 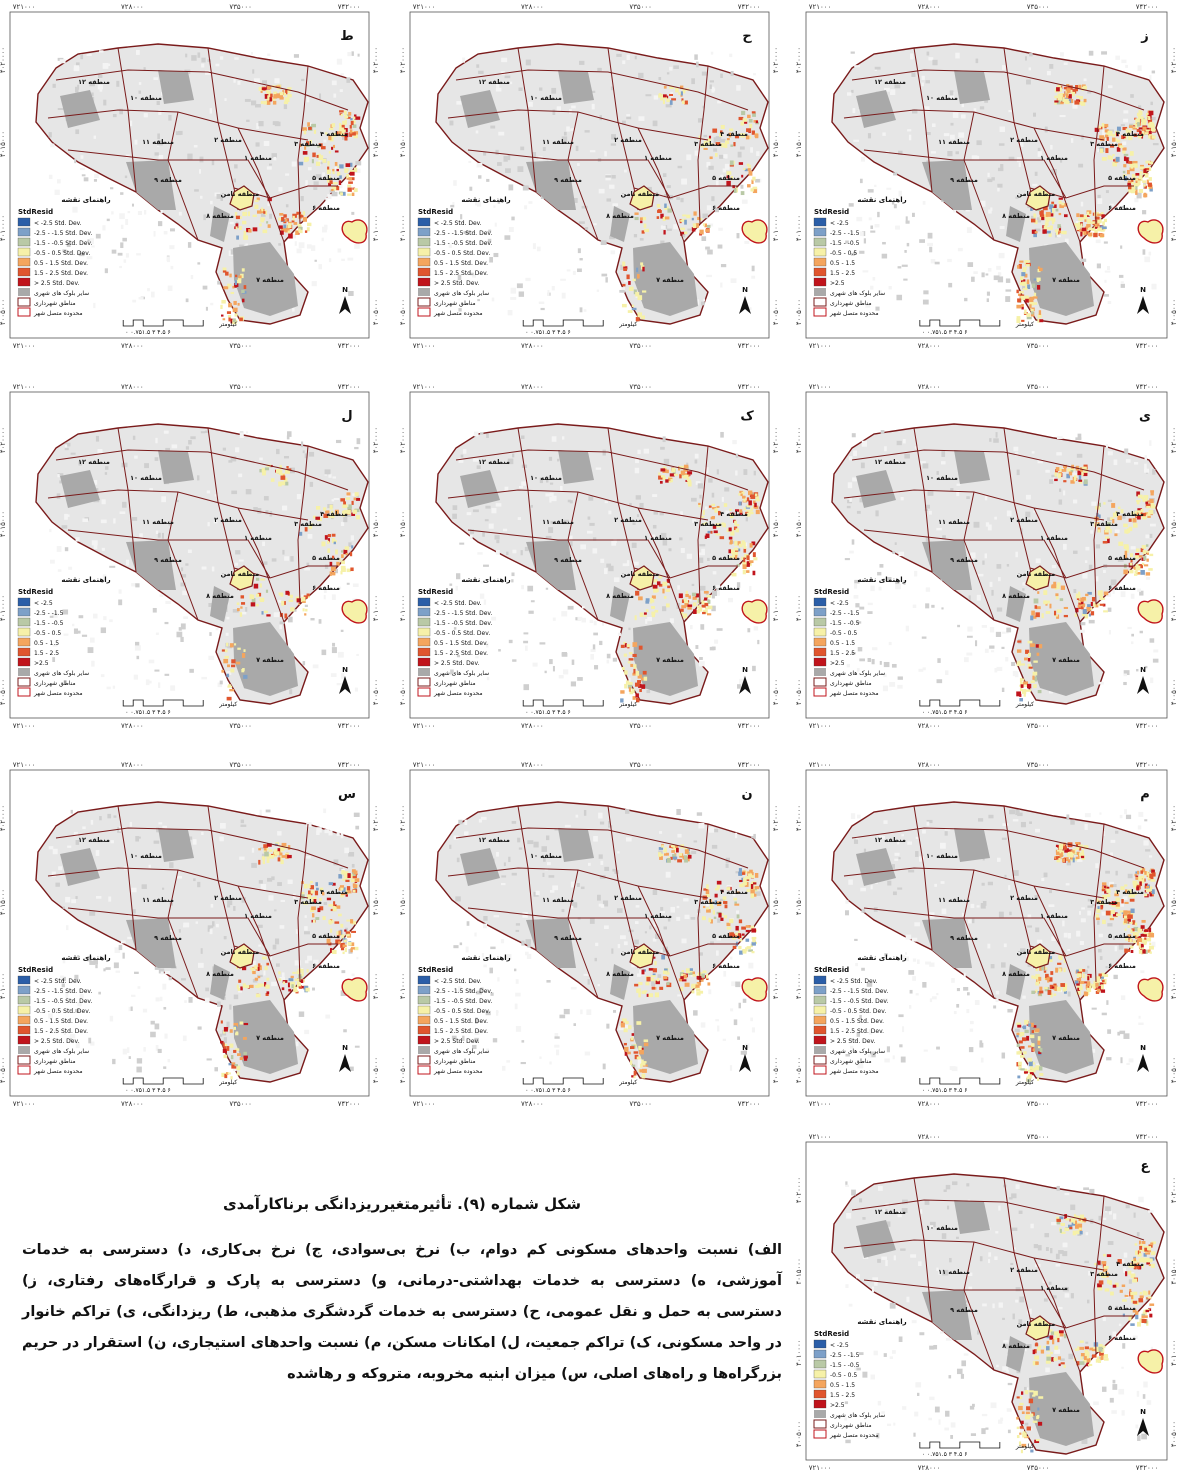 What do you see at coordinates (703, 903) in the screenshot?
I see `district-boundary` at bounding box center [703, 903].